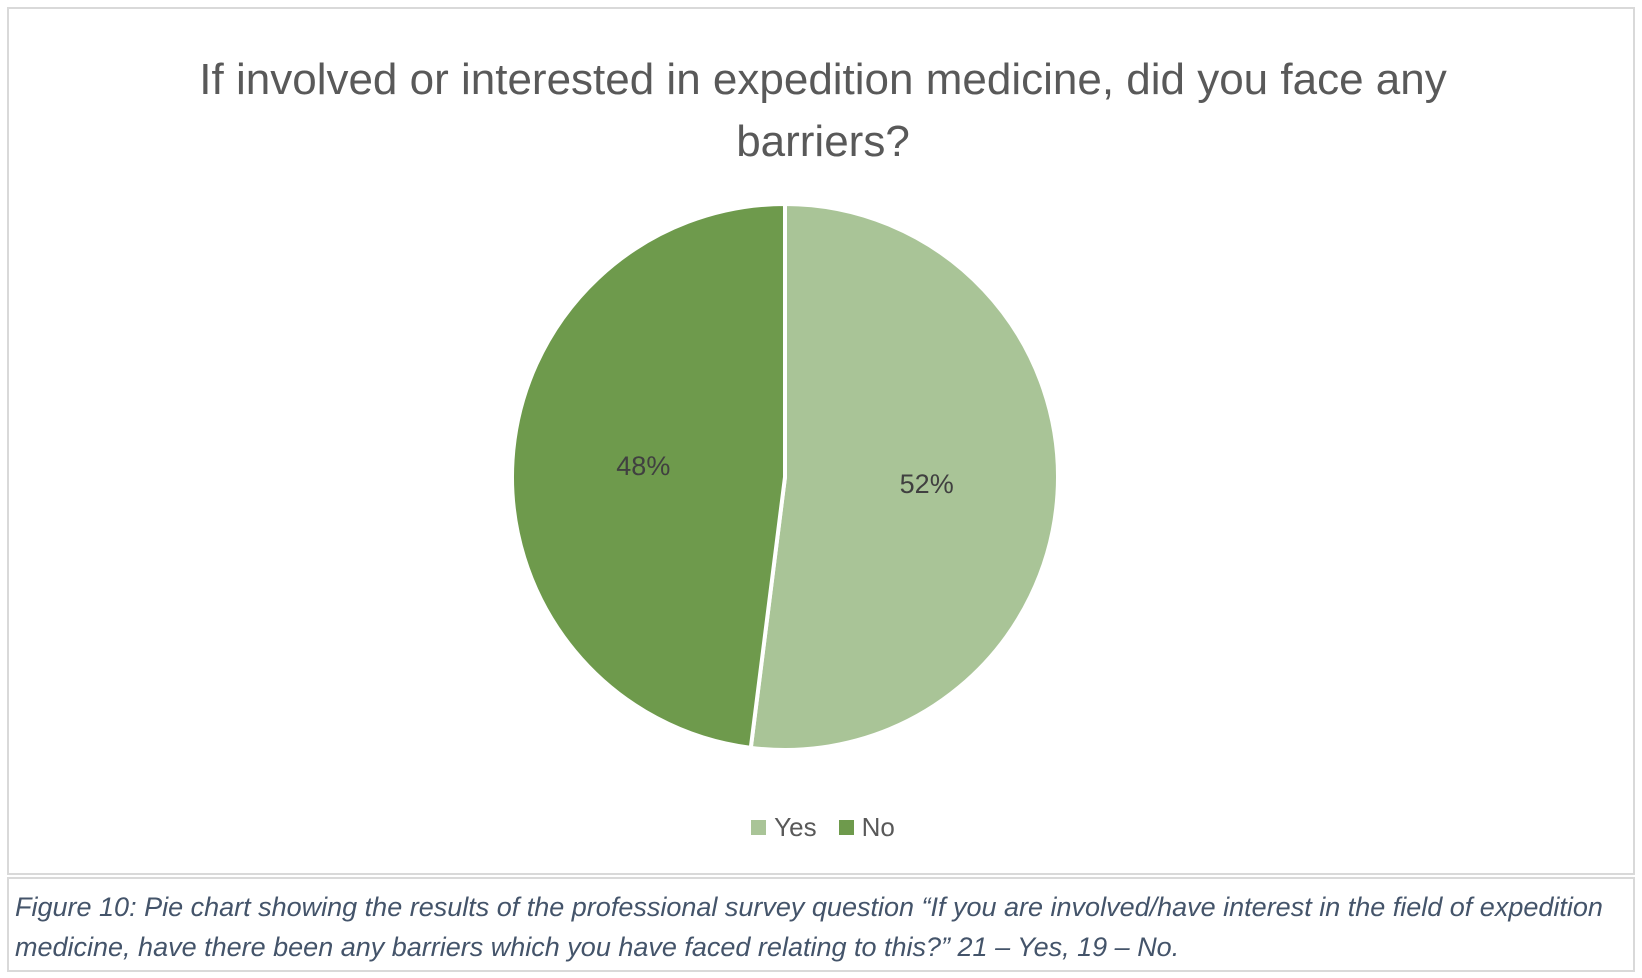 The width and height of the screenshot is (1642, 978). What do you see at coordinates (846, 827) in the screenshot?
I see `legend-swatch-no` at bounding box center [846, 827].